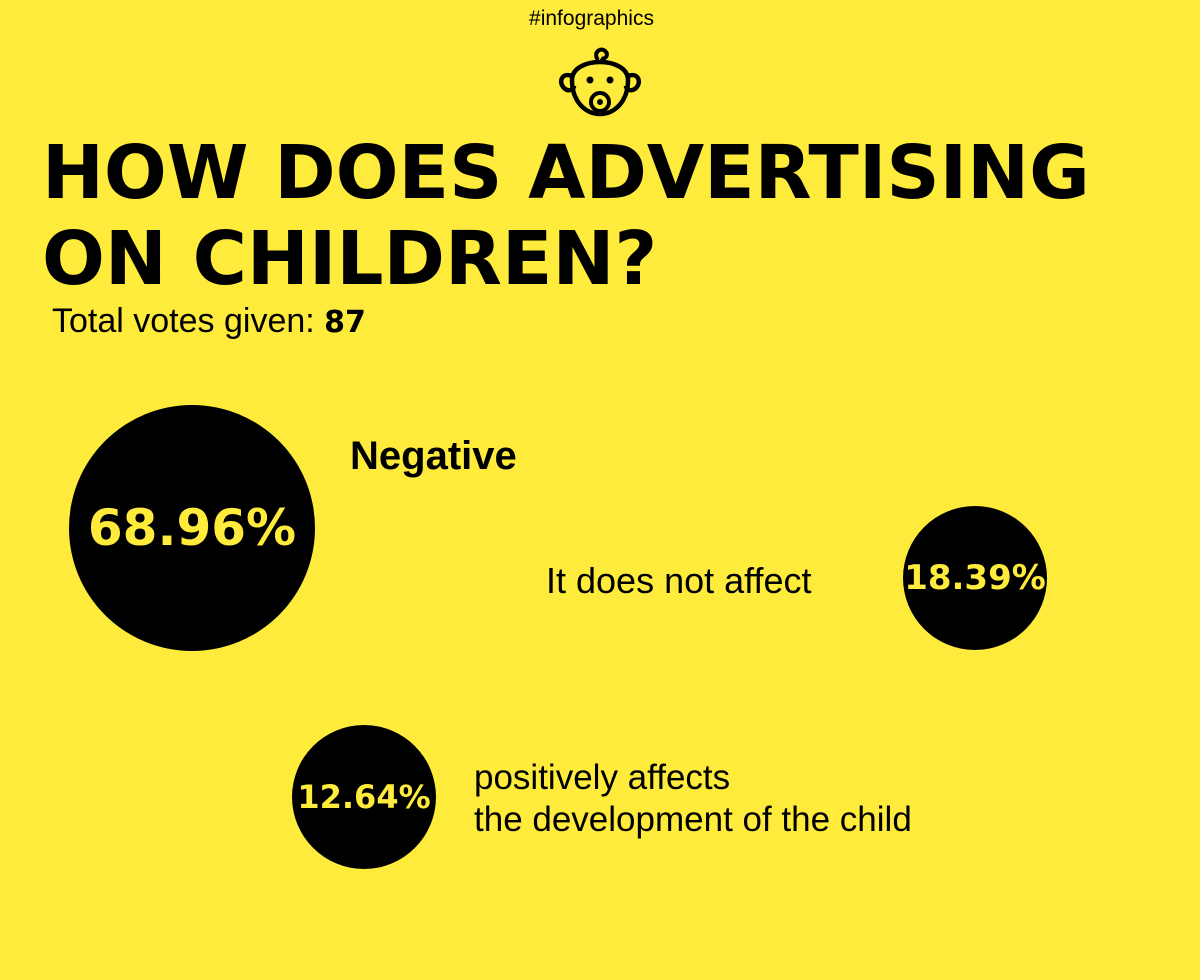 The height and width of the screenshot is (980, 1200). Describe the element at coordinates (602, 777) in the screenshot. I see `answer-label-positive-line-1: positively affects` at that location.